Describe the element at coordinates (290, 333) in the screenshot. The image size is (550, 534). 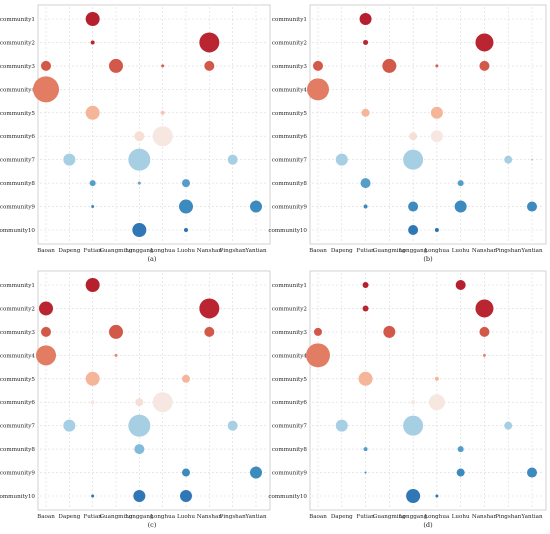
I see `y-tick-label: community3` at that location.